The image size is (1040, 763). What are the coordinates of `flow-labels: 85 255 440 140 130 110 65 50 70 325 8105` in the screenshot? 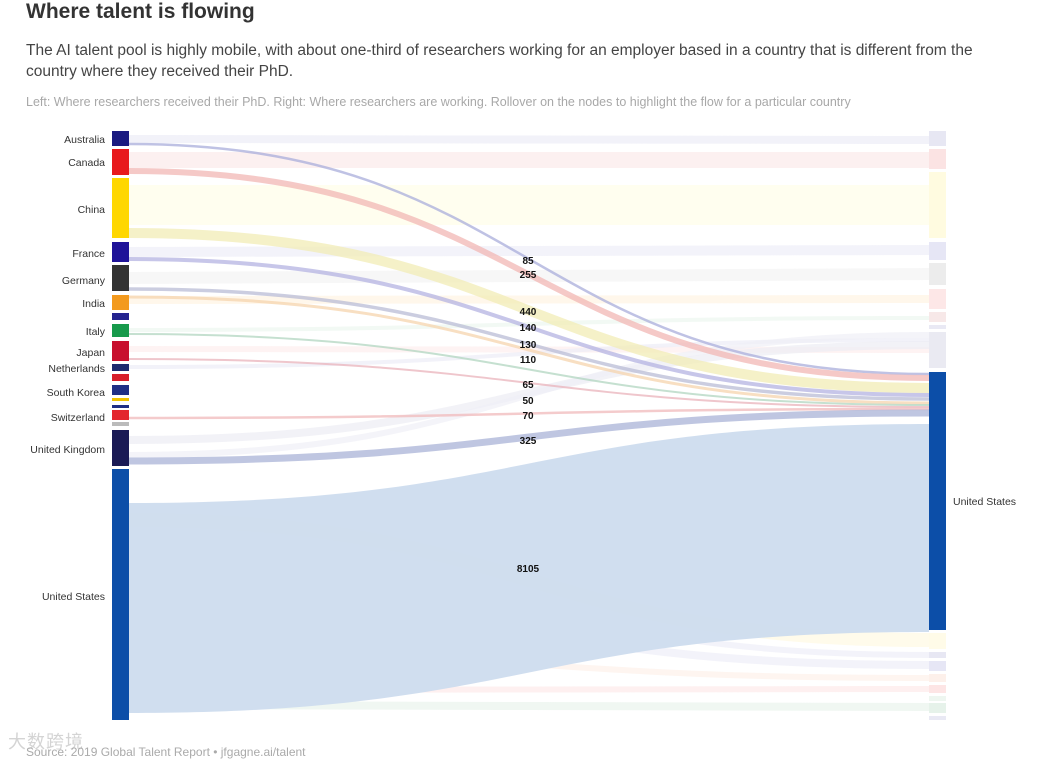 It's located at (528, 415).